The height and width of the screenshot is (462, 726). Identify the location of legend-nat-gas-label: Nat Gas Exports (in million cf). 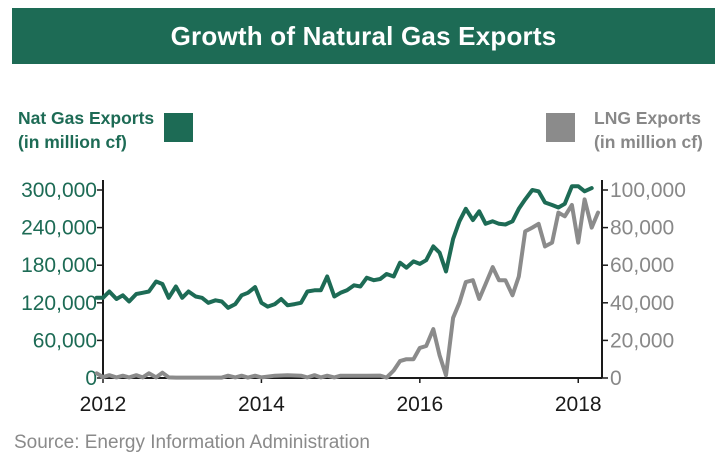
(98, 130).